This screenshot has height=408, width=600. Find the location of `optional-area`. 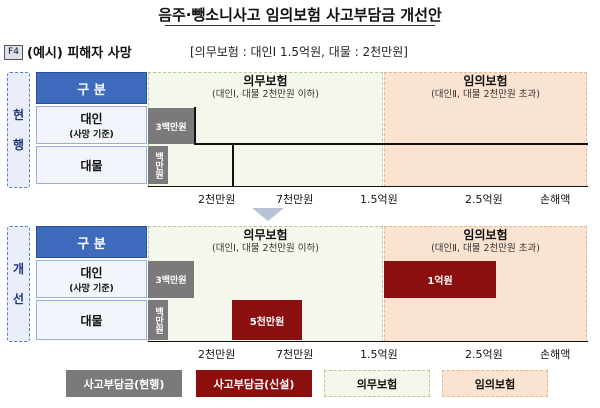

optional-area is located at coordinates (485, 129).